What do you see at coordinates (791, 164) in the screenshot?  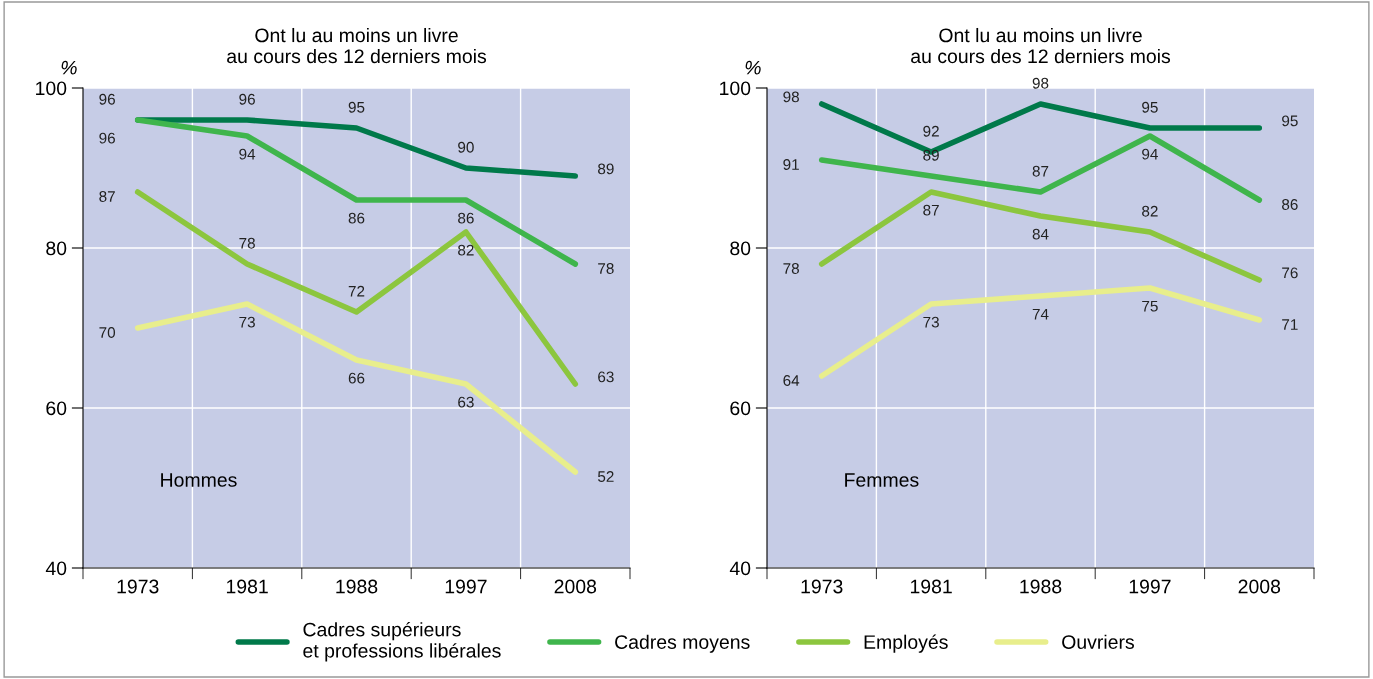 I see `data-label: 91` at bounding box center [791, 164].